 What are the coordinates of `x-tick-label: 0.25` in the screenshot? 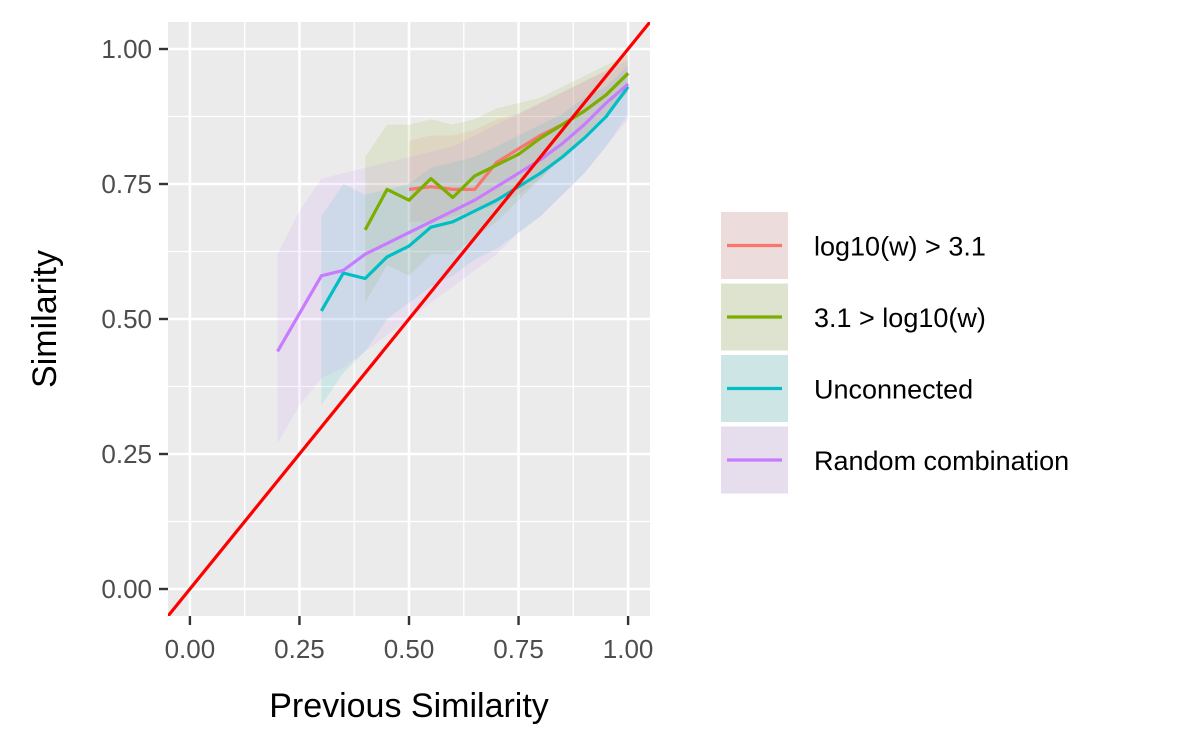 It's located at (299, 649).